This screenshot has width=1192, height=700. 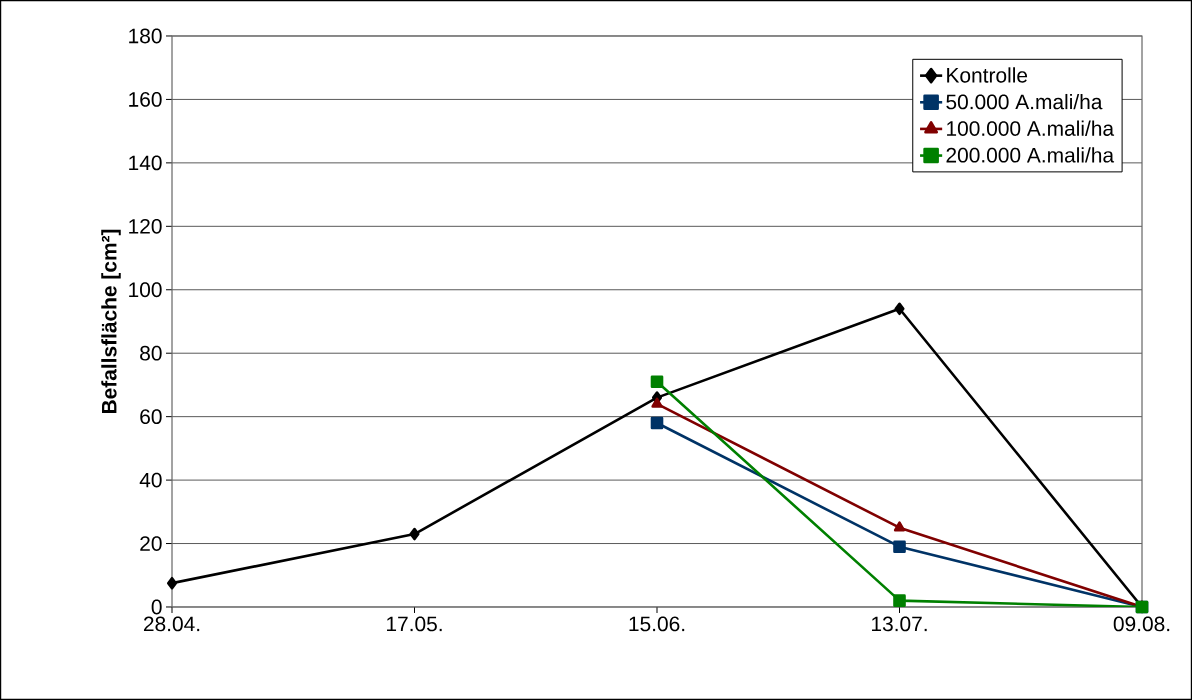 What do you see at coordinates (1030, 155) in the screenshot?
I see `legend-label: 200.000 A.mali/ha` at bounding box center [1030, 155].